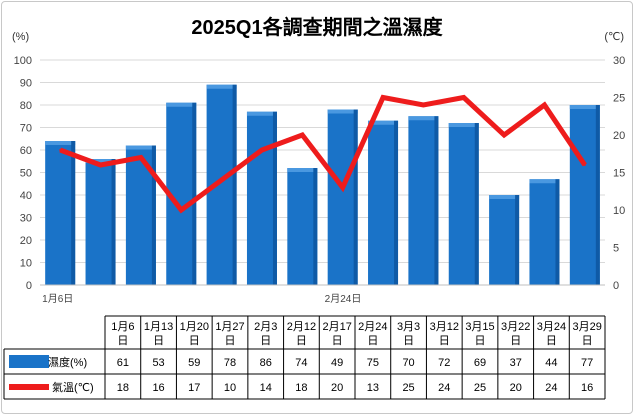 The height and width of the screenshot is (418, 634). What do you see at coordinates (619, 211) in the screenshot?
I see `right-tick-label: 10` at bounding box center [619, 211].